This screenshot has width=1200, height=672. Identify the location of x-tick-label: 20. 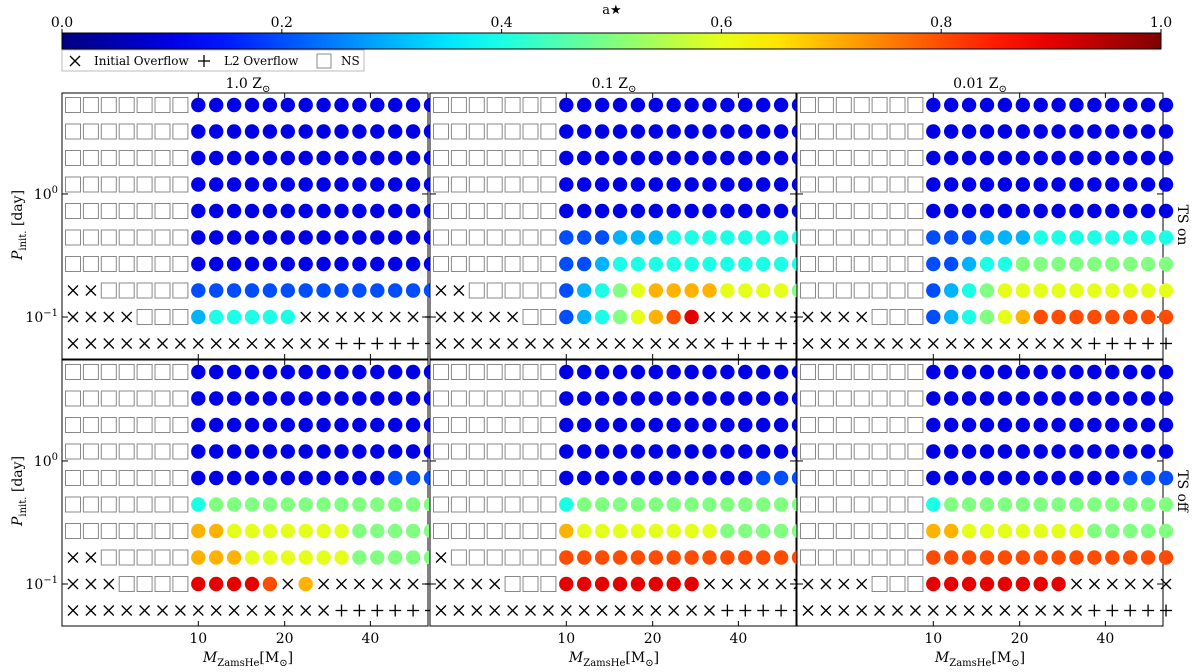
(285, 639).